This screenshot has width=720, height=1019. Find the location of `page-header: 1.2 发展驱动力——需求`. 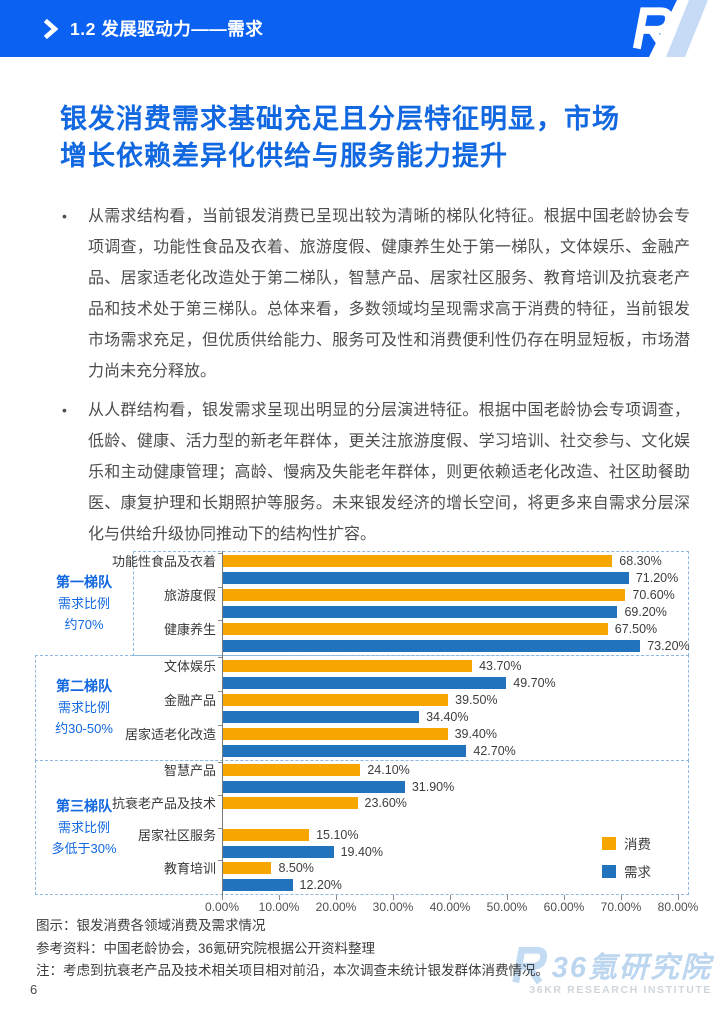

page-header: 1.2 发展驱动力——需求 is located at coordinates (360, 28).